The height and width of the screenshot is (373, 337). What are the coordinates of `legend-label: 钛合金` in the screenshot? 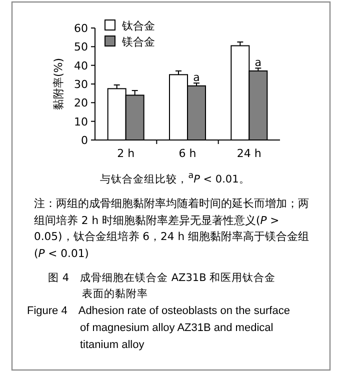 It's located at (138, 26).